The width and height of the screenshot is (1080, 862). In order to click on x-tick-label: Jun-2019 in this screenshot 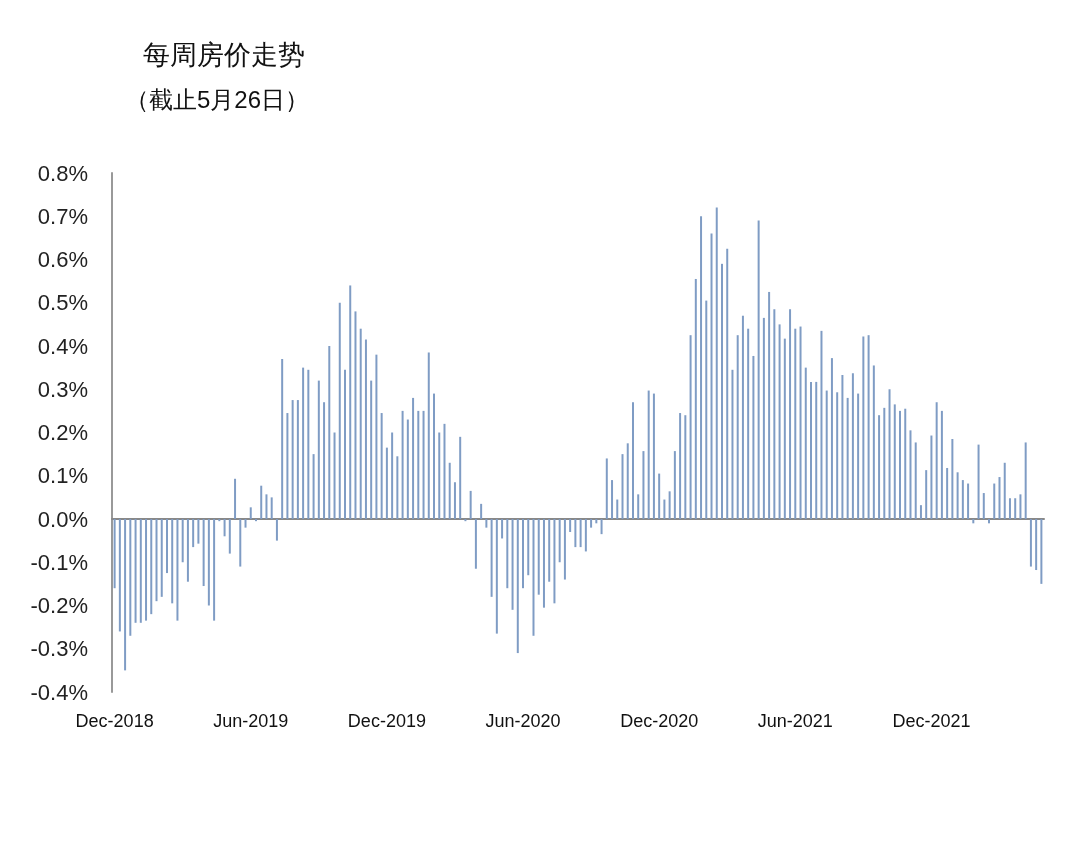, I will do `click(251, 721)`.